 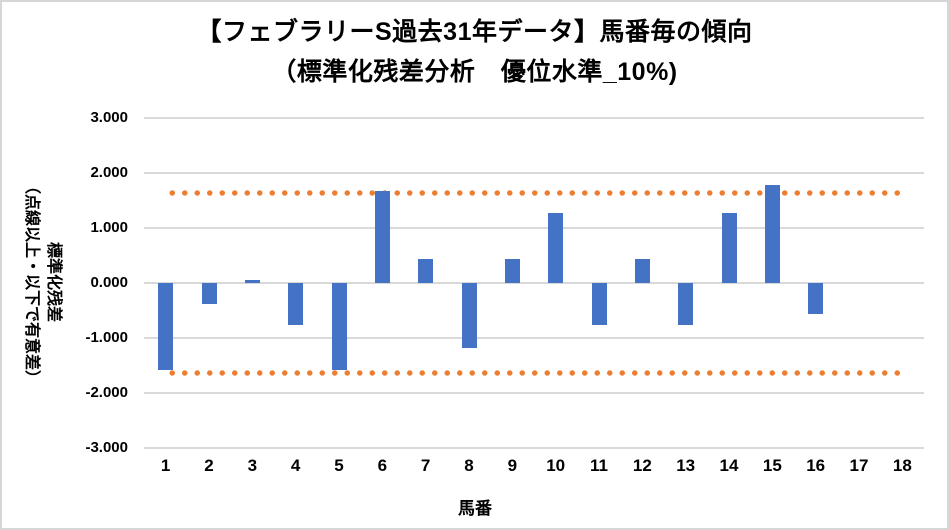 I want to click on y-tick-label: 3.000, so click(x=109, y=117).